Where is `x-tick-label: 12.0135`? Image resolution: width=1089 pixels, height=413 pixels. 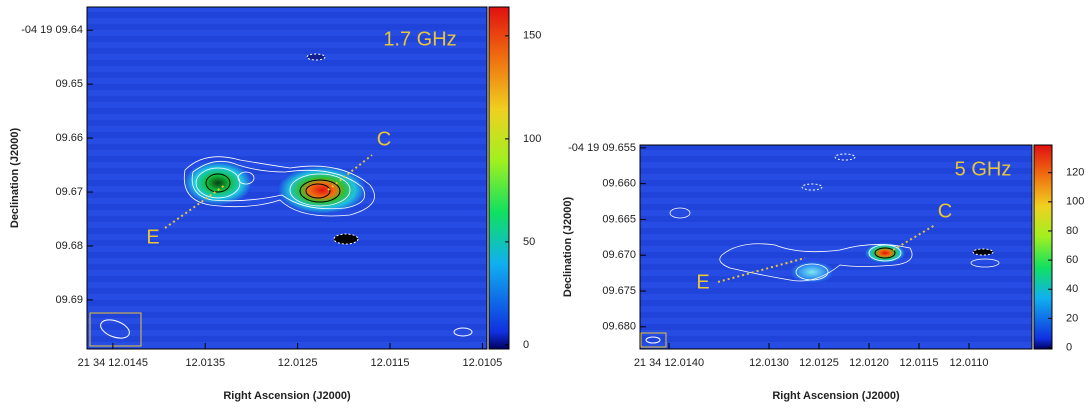
x-tick-label: 12.0135 is located at coordinates (205, 363).